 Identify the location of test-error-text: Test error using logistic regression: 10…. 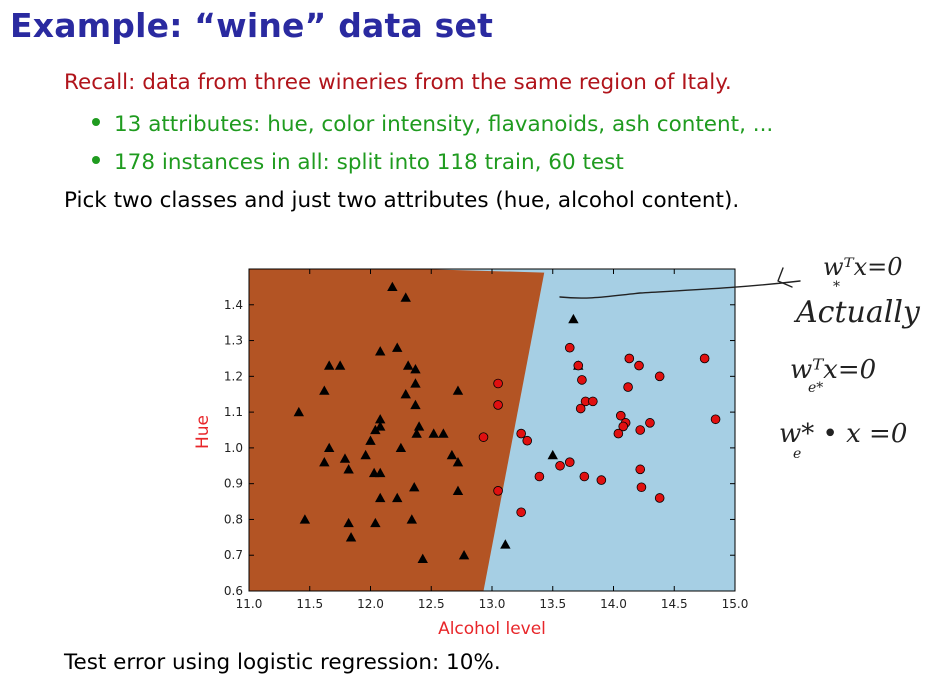
(282, 662).